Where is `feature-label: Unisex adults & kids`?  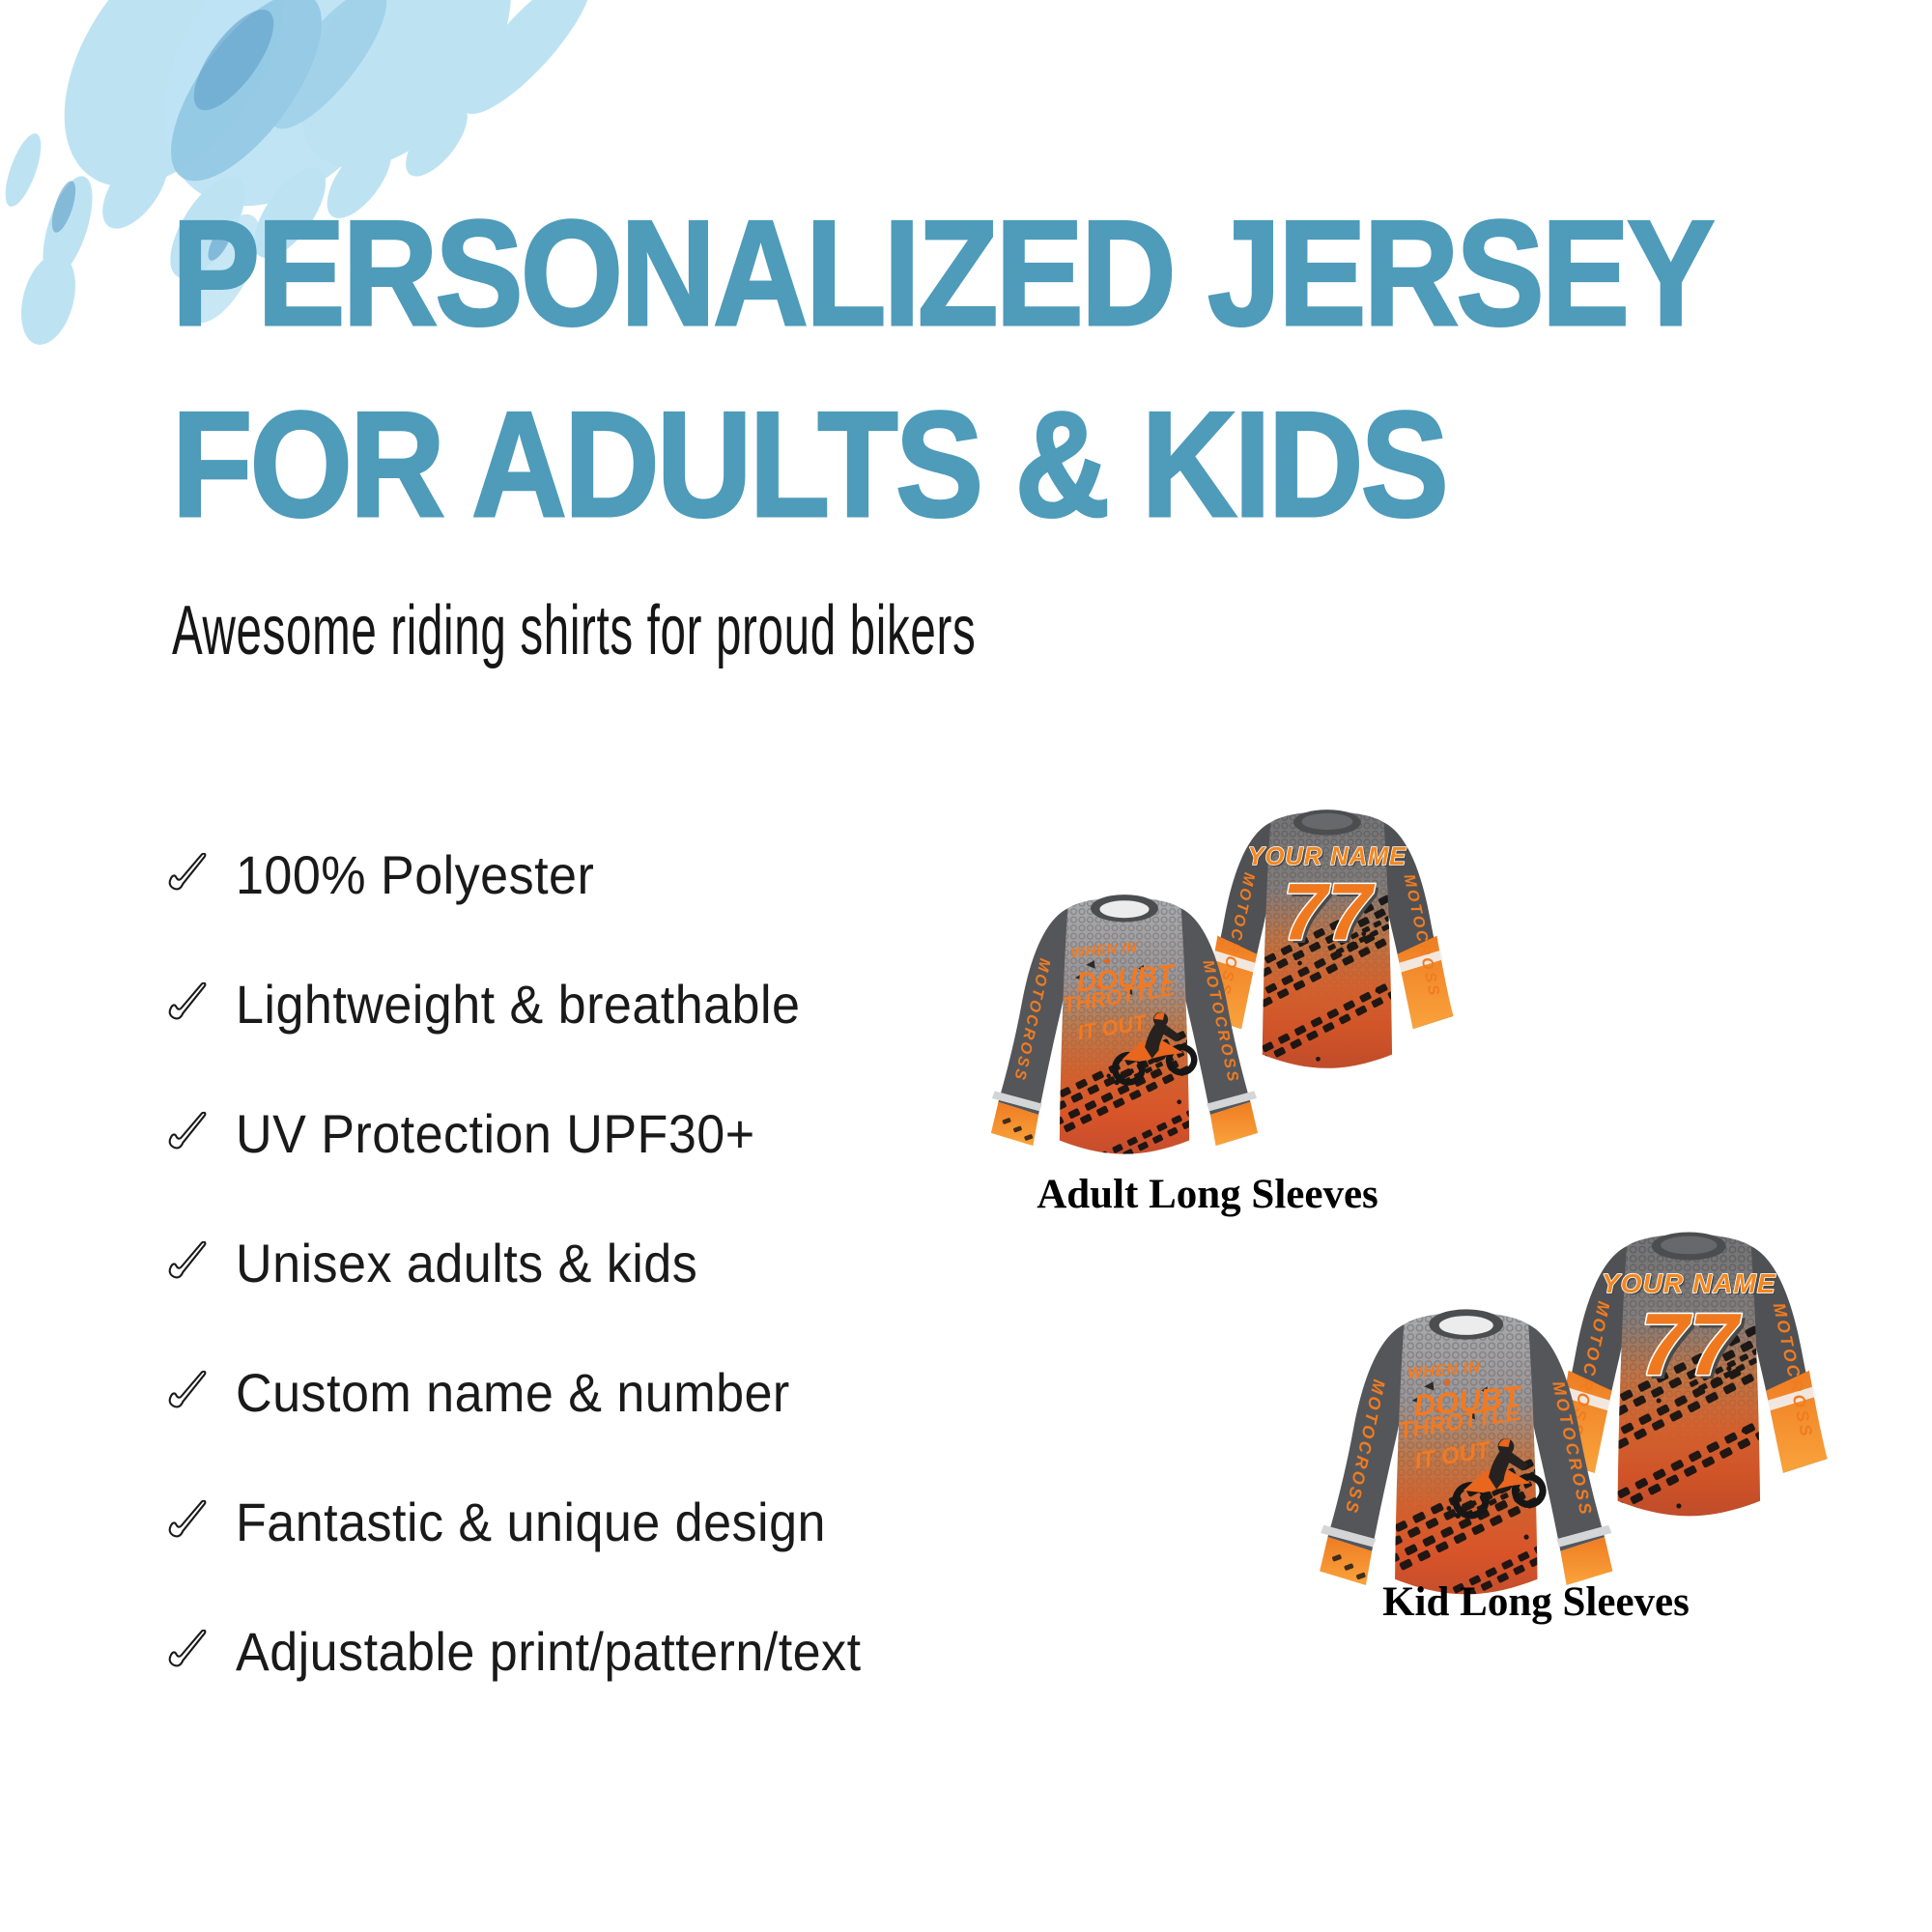
feature-label: Unisex adults & kids is located at coordinates (467, 1262).